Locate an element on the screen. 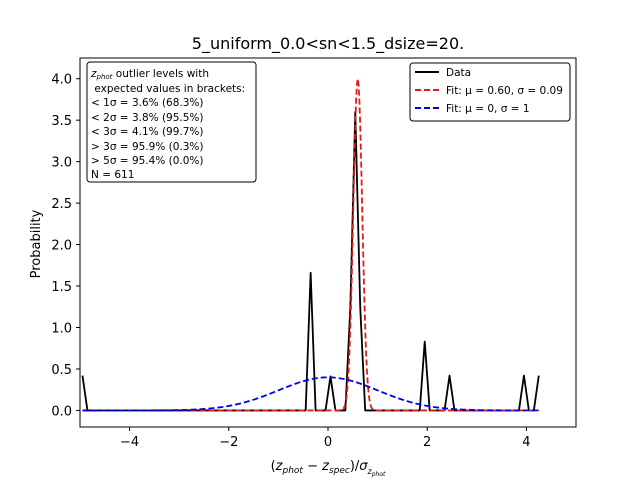  annotation-line-0: zphot outlier levels with is located at coordinates (149, 74).